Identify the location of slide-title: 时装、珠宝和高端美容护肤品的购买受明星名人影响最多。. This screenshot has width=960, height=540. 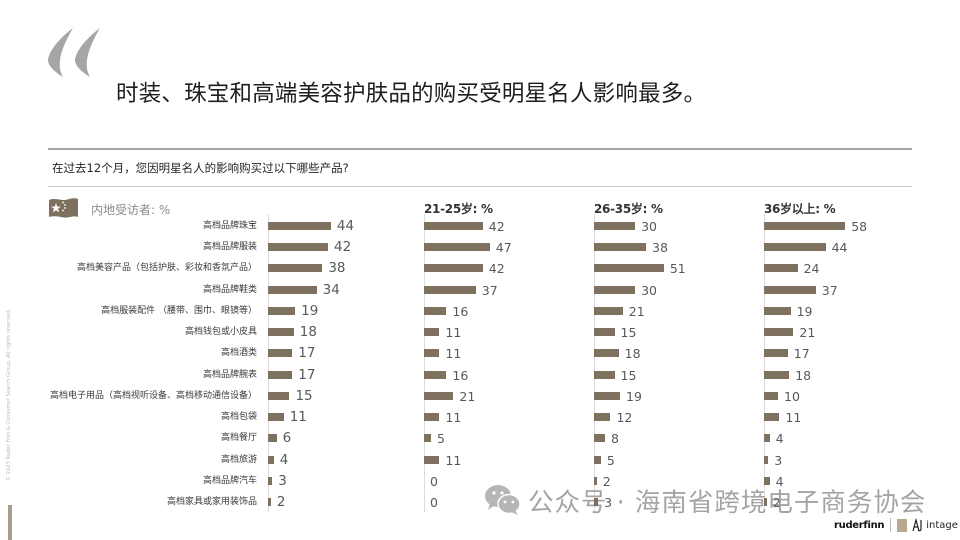
(411, 94).